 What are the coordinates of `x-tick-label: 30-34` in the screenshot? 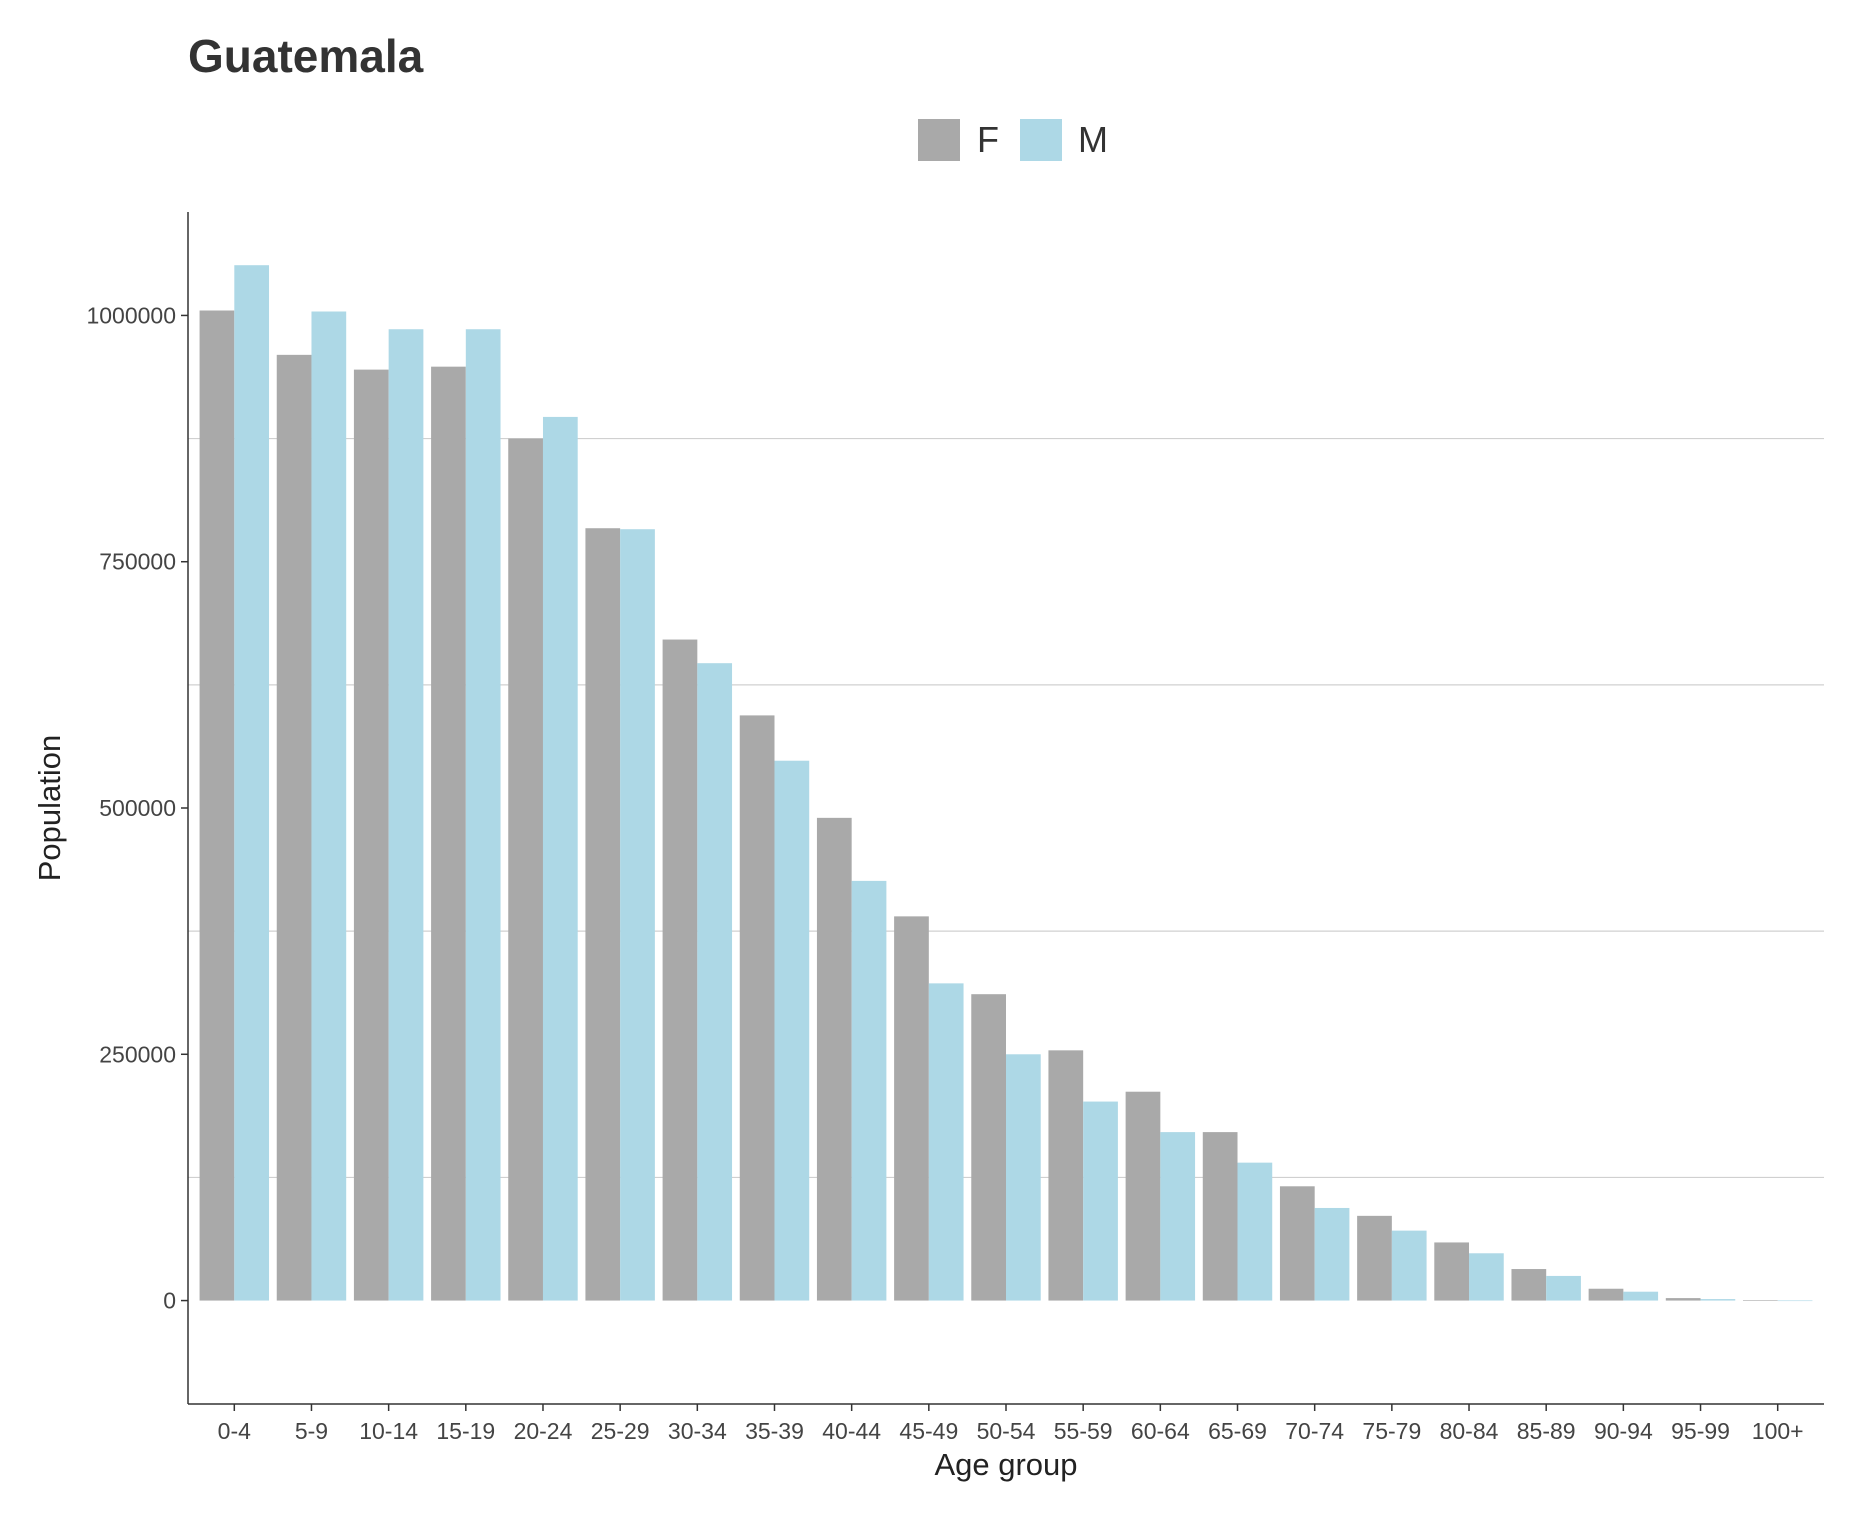 It's located at (697, 1431).